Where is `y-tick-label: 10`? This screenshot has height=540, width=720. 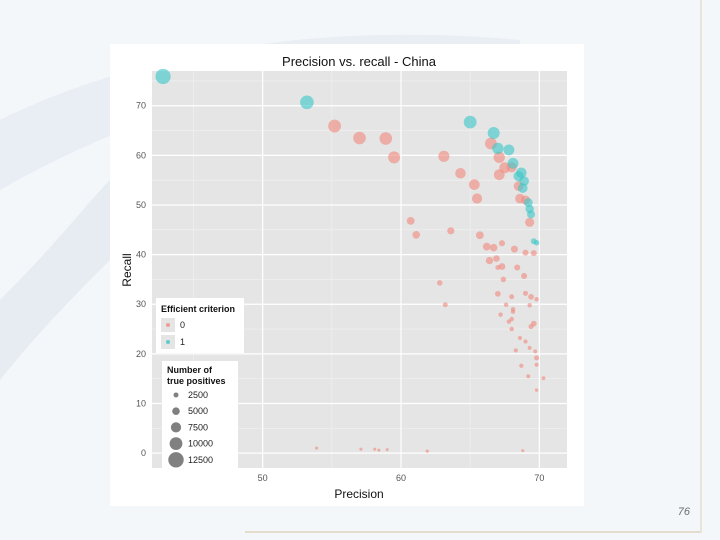 y-tick-label: 10 is located at coordinates (141, 403).